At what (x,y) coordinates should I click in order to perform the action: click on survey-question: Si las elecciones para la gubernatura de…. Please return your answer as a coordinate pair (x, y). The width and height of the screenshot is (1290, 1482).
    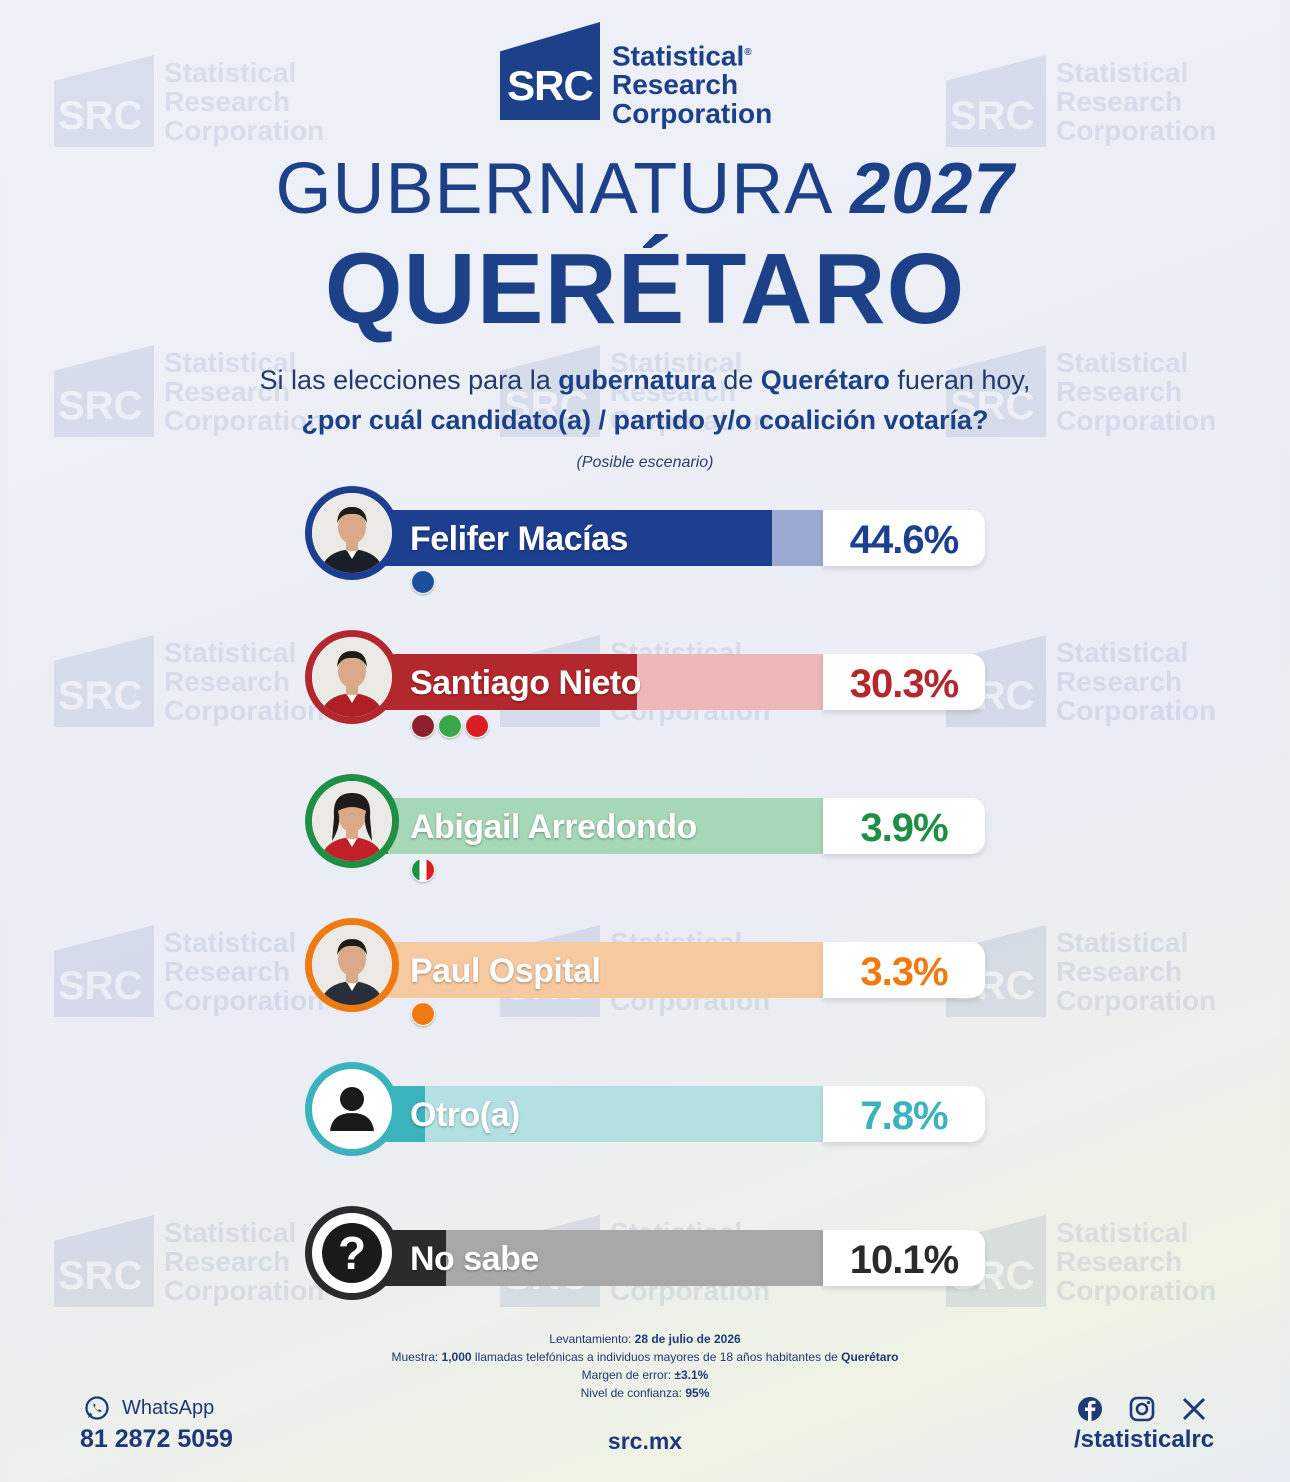
    Looking at the image, I should click on (645, 400).